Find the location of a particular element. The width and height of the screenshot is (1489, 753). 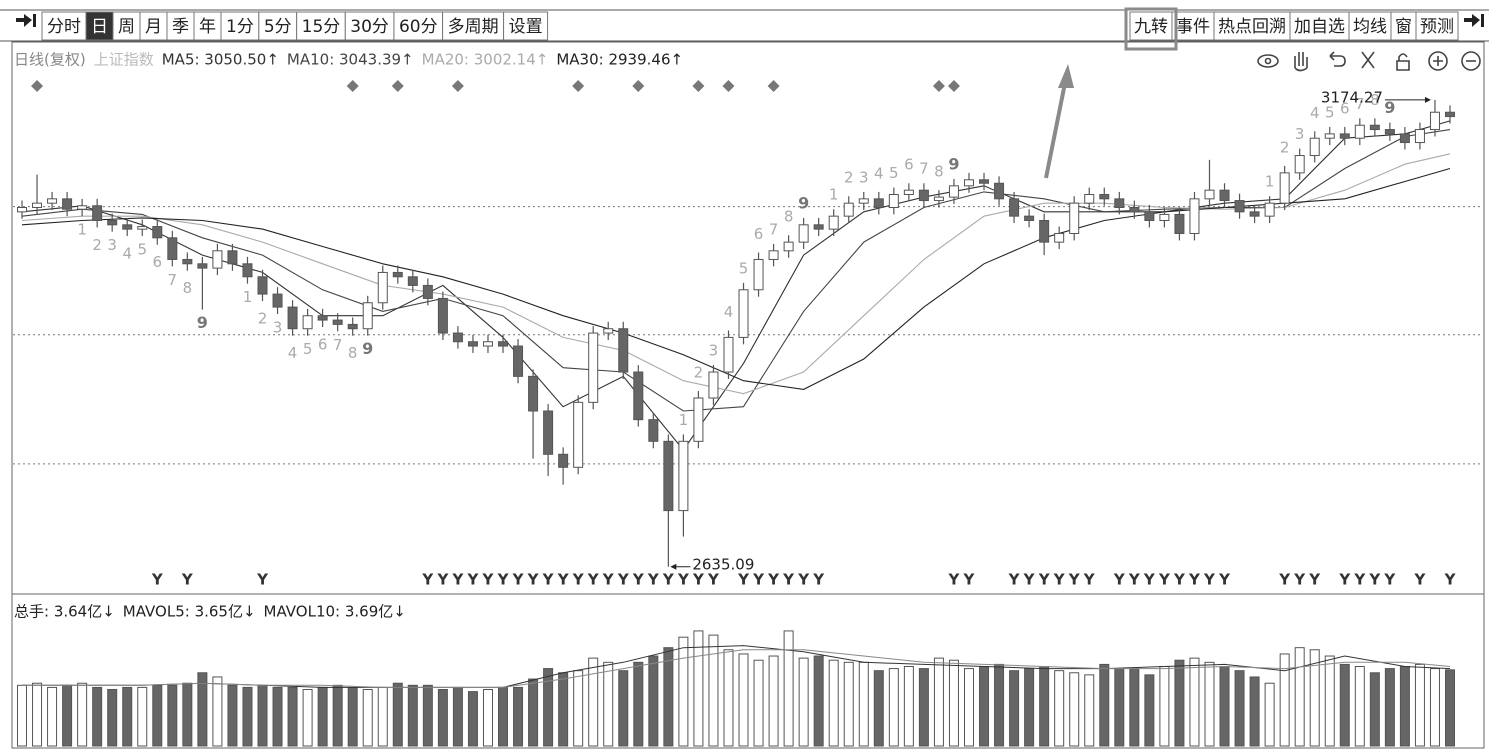

left-arrow-icon is located at coordinates (26, 20).